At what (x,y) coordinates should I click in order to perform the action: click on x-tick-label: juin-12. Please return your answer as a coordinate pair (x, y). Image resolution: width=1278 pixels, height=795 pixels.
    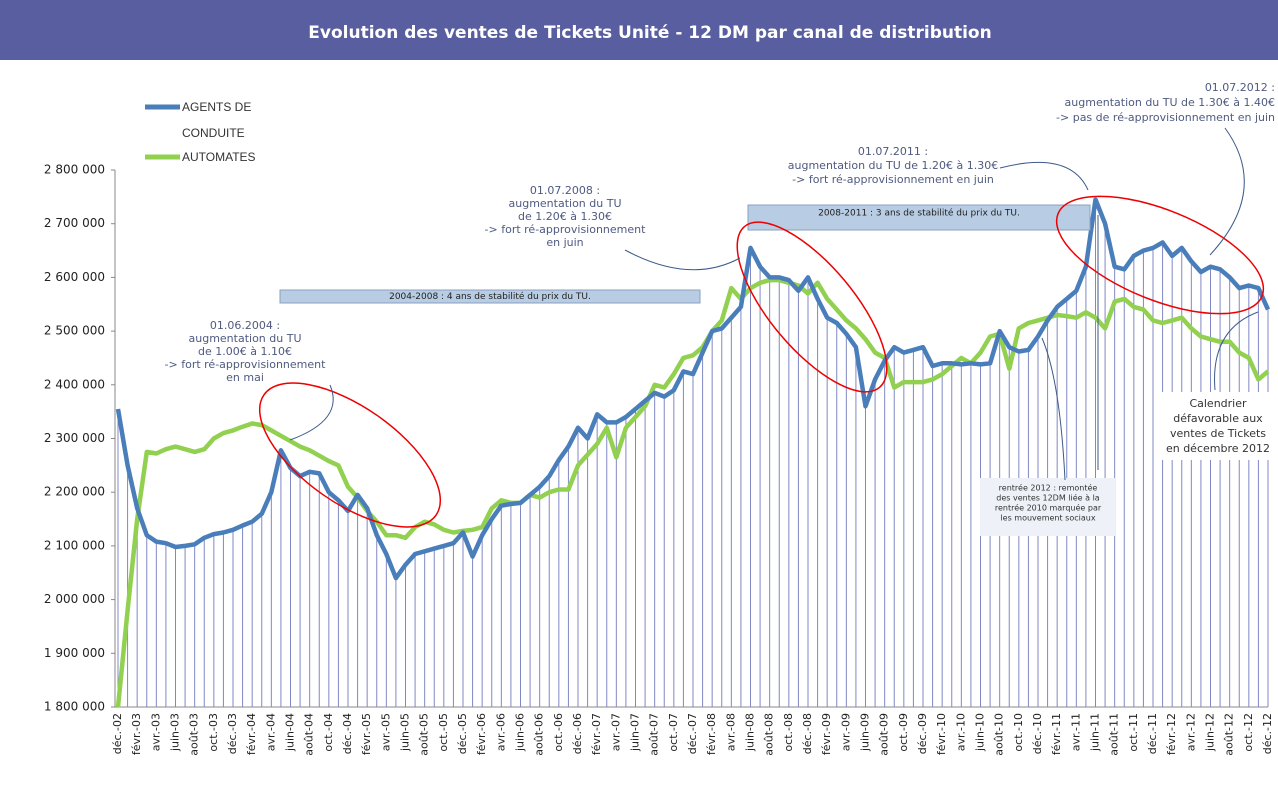
    Looking at the image, I should click on (1210, 732).